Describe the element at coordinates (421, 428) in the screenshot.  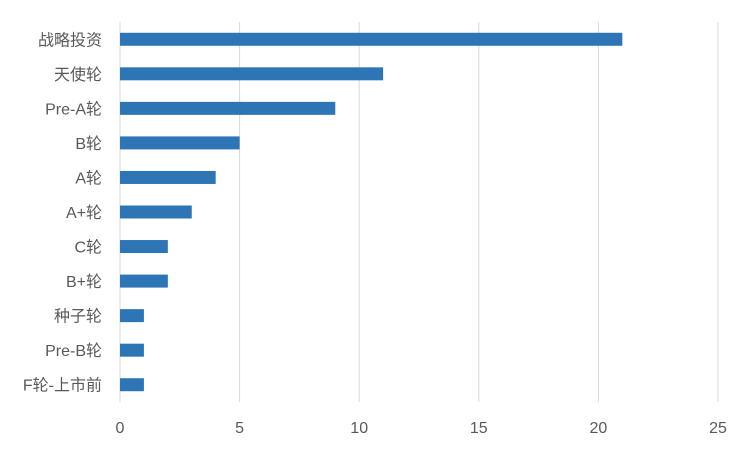
I see `x-tick-labels: 0 5 10 15 20 25` at that location.